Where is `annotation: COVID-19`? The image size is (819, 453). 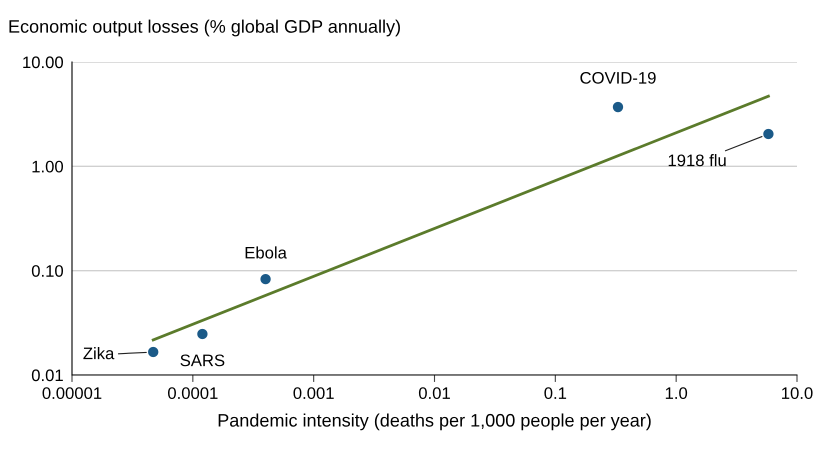
annotation: COVID-19 is located at coordinates (618, 78).